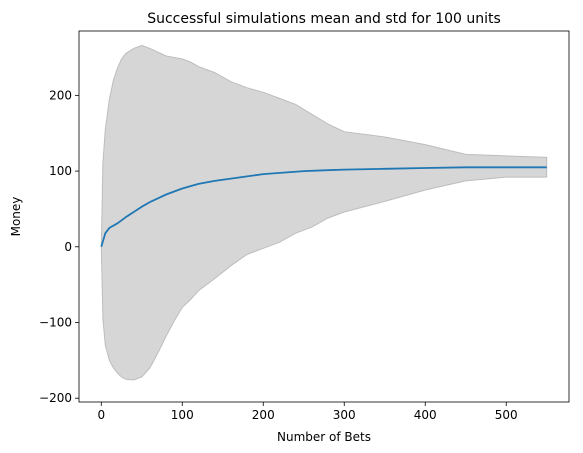  I want to click on y-axis-label: Money, so click(16, 217).